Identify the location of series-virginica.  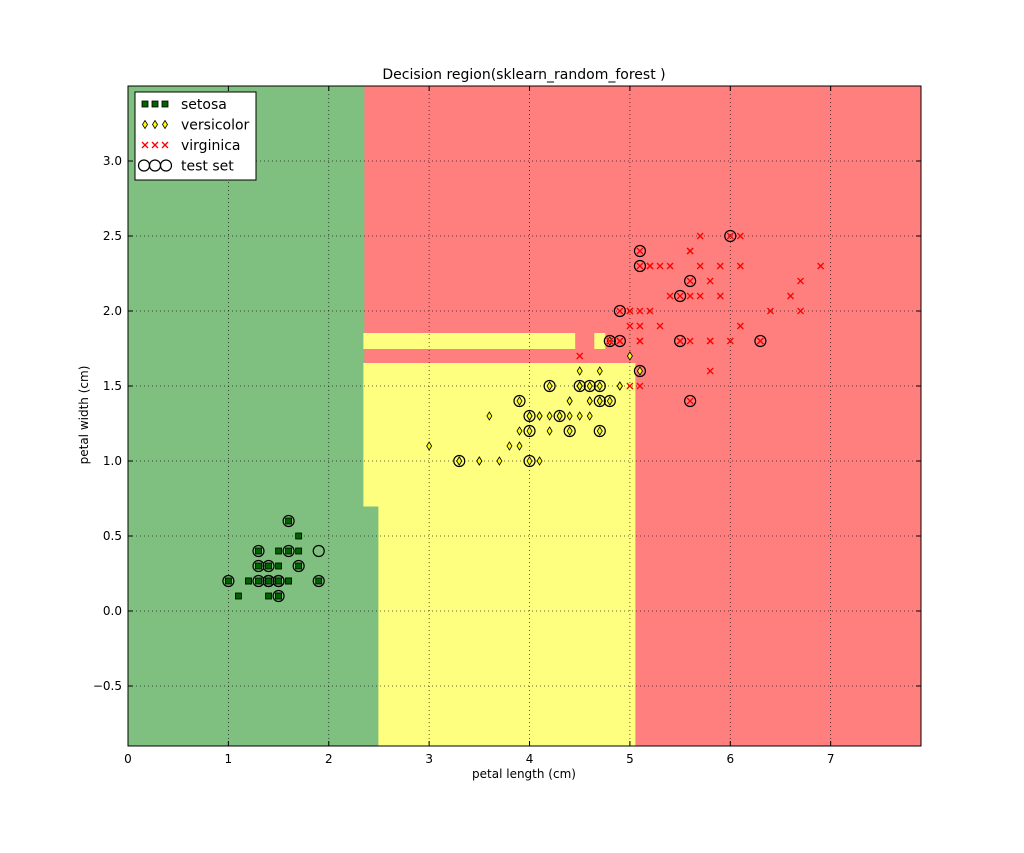
(700, 318).